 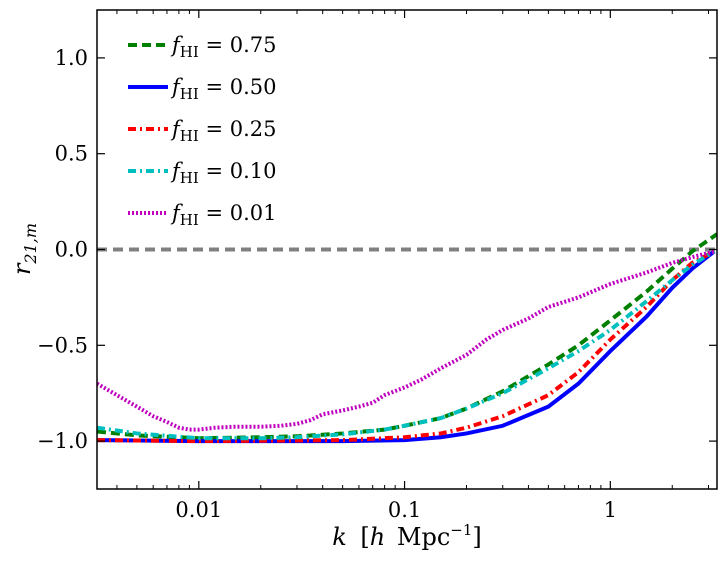 What do you see at coordinates (30, 244) in the screenshot?
I see `y-label-sub: 21,m` at bounding box center [30, 244].